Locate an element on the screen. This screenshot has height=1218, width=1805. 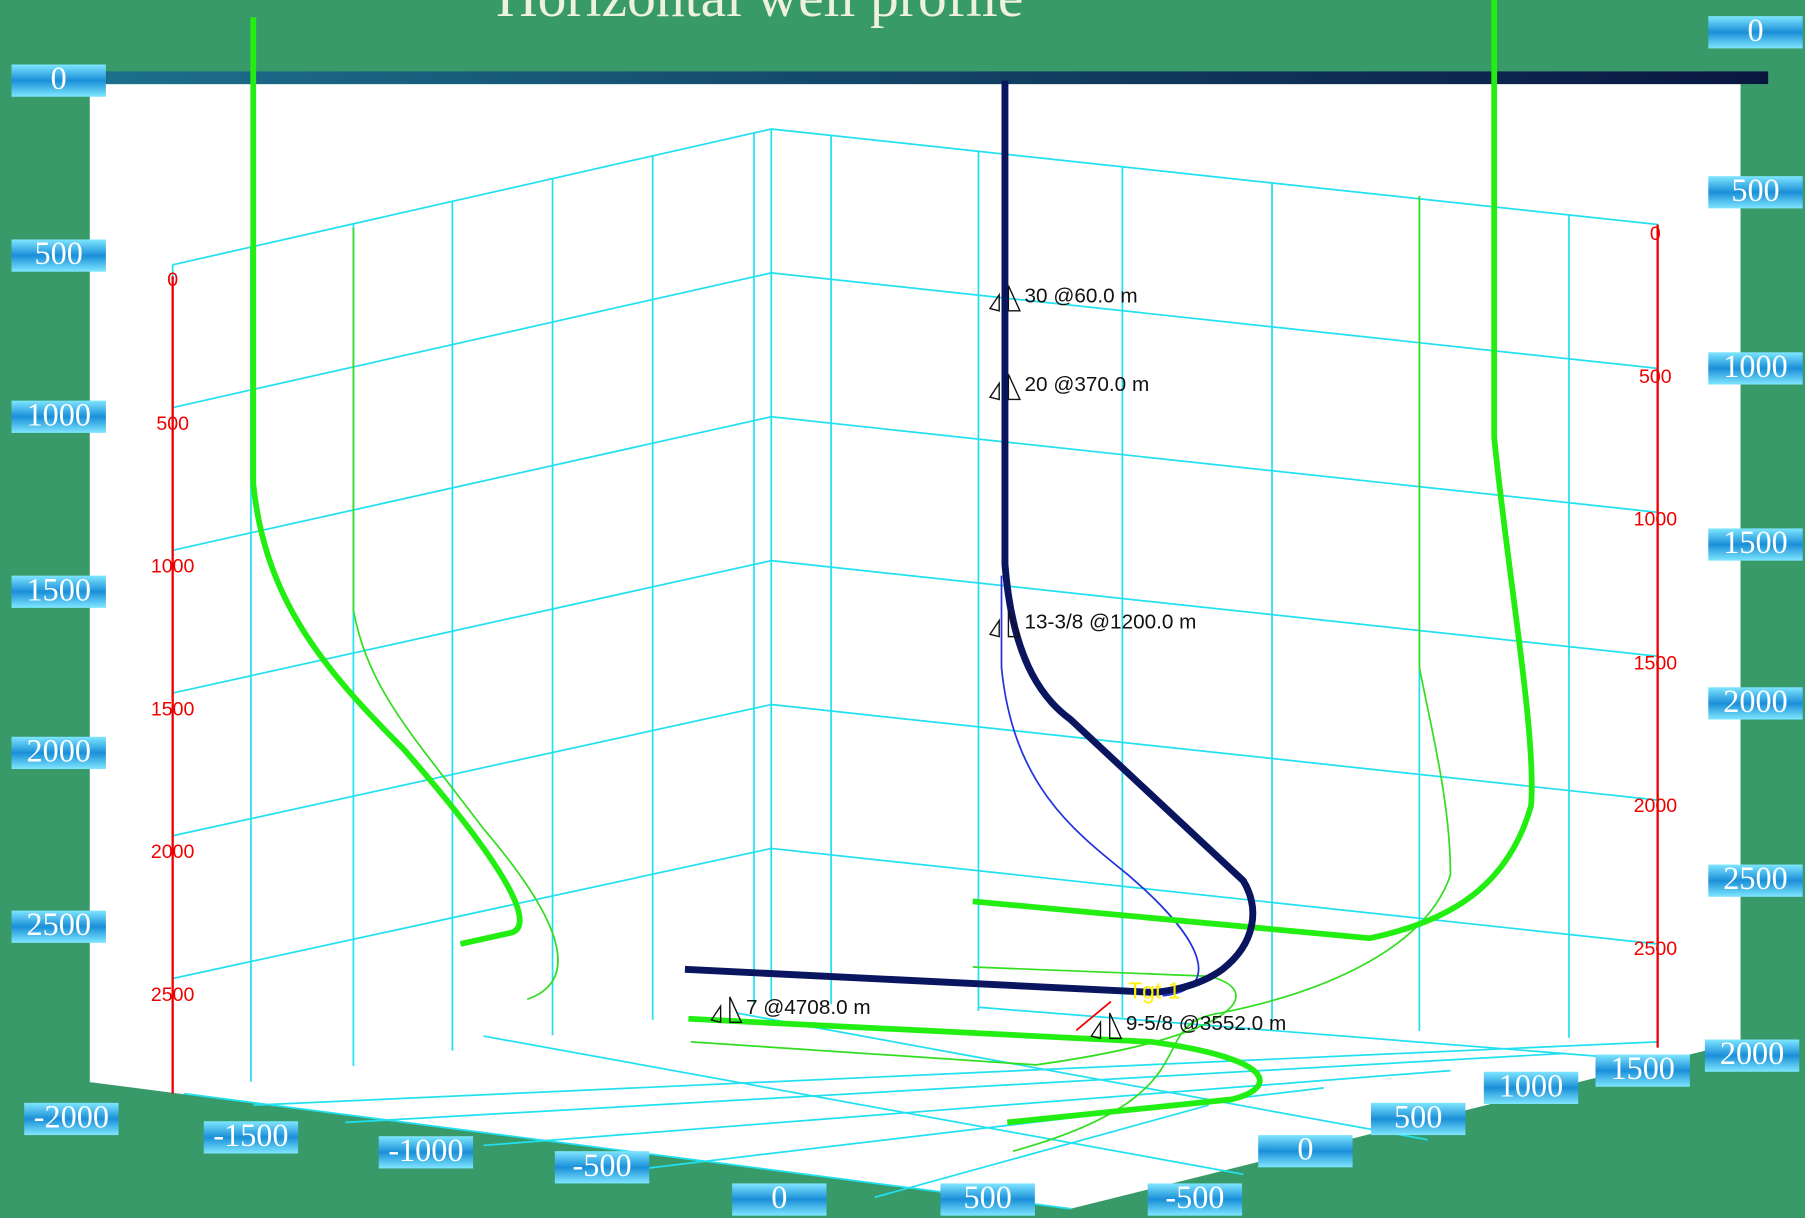
axis-label-box: -1500 is located at coordinates (251, 1135).